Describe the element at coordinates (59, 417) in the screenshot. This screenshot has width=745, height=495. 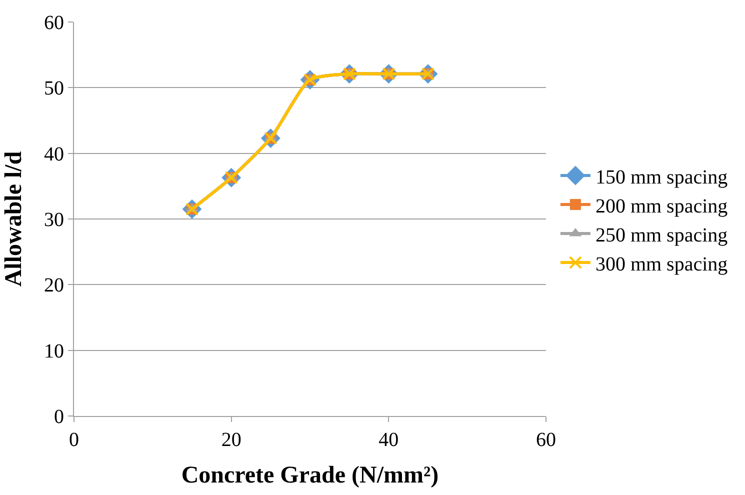
I see `y-tick-label: 0` at that location.